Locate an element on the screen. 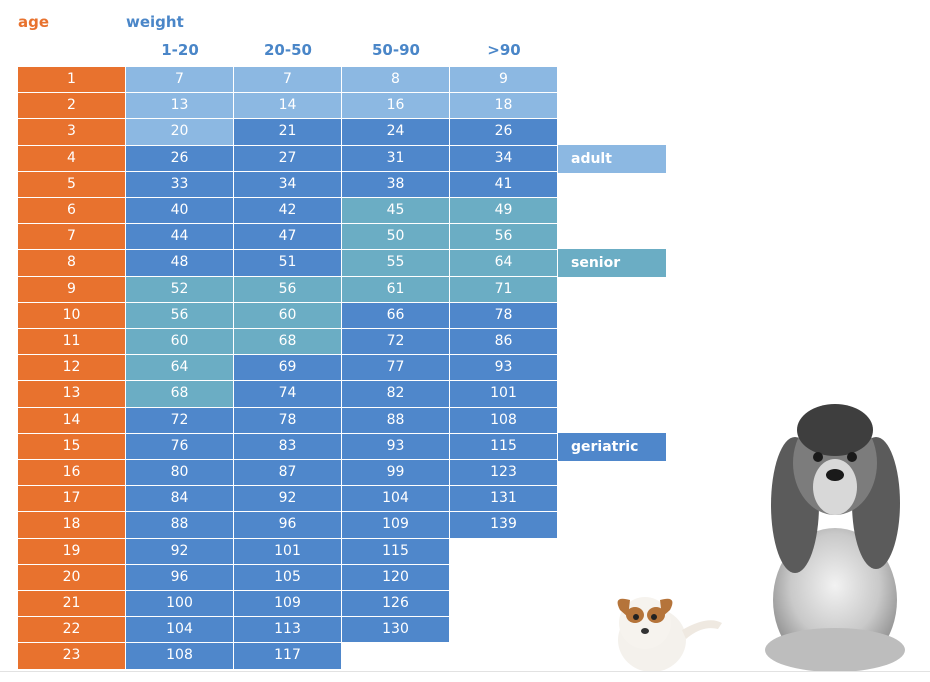  large-dog is located at coordinates (835, 537).